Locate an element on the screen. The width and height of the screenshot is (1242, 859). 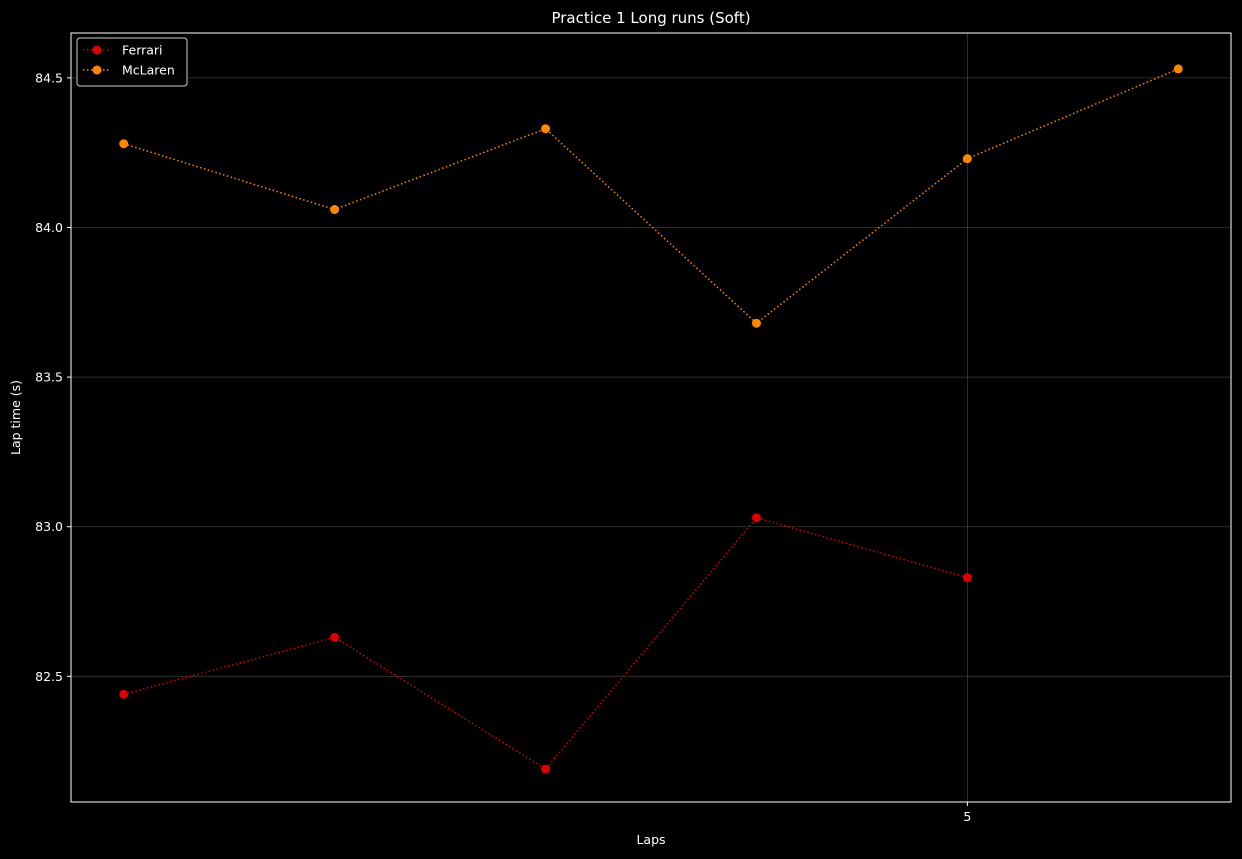
x-axis-label: Laps is located at coordinates (650, 839).